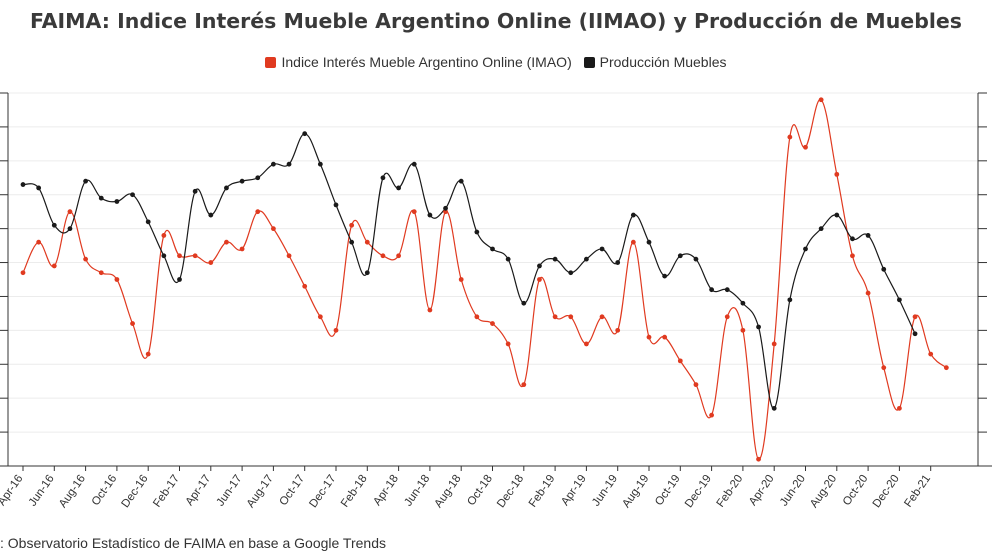 This screenshot has width=992, height=558. Describe the element at coordinates (574, 490) in the screenshot. I see `x-tick-label: Apr-19` at that location.